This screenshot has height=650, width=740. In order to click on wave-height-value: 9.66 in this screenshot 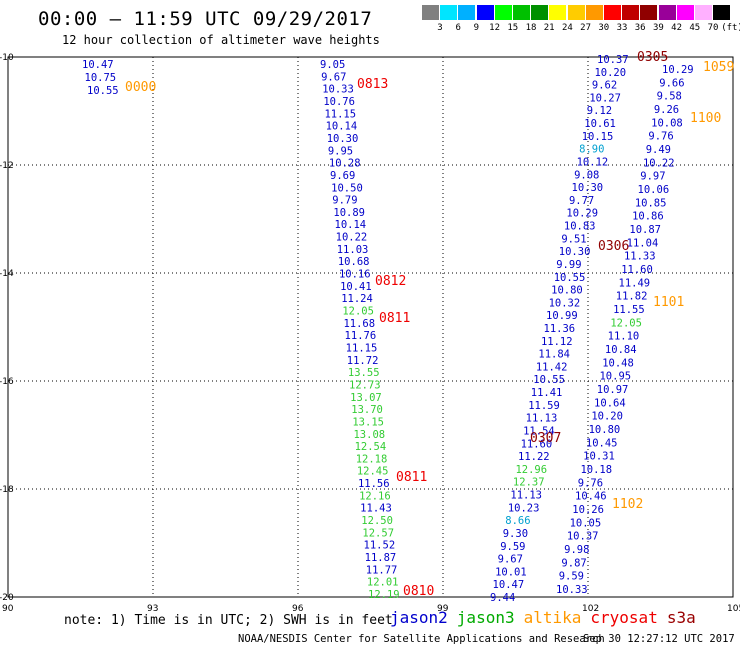, I will do `click(671, 83)`.